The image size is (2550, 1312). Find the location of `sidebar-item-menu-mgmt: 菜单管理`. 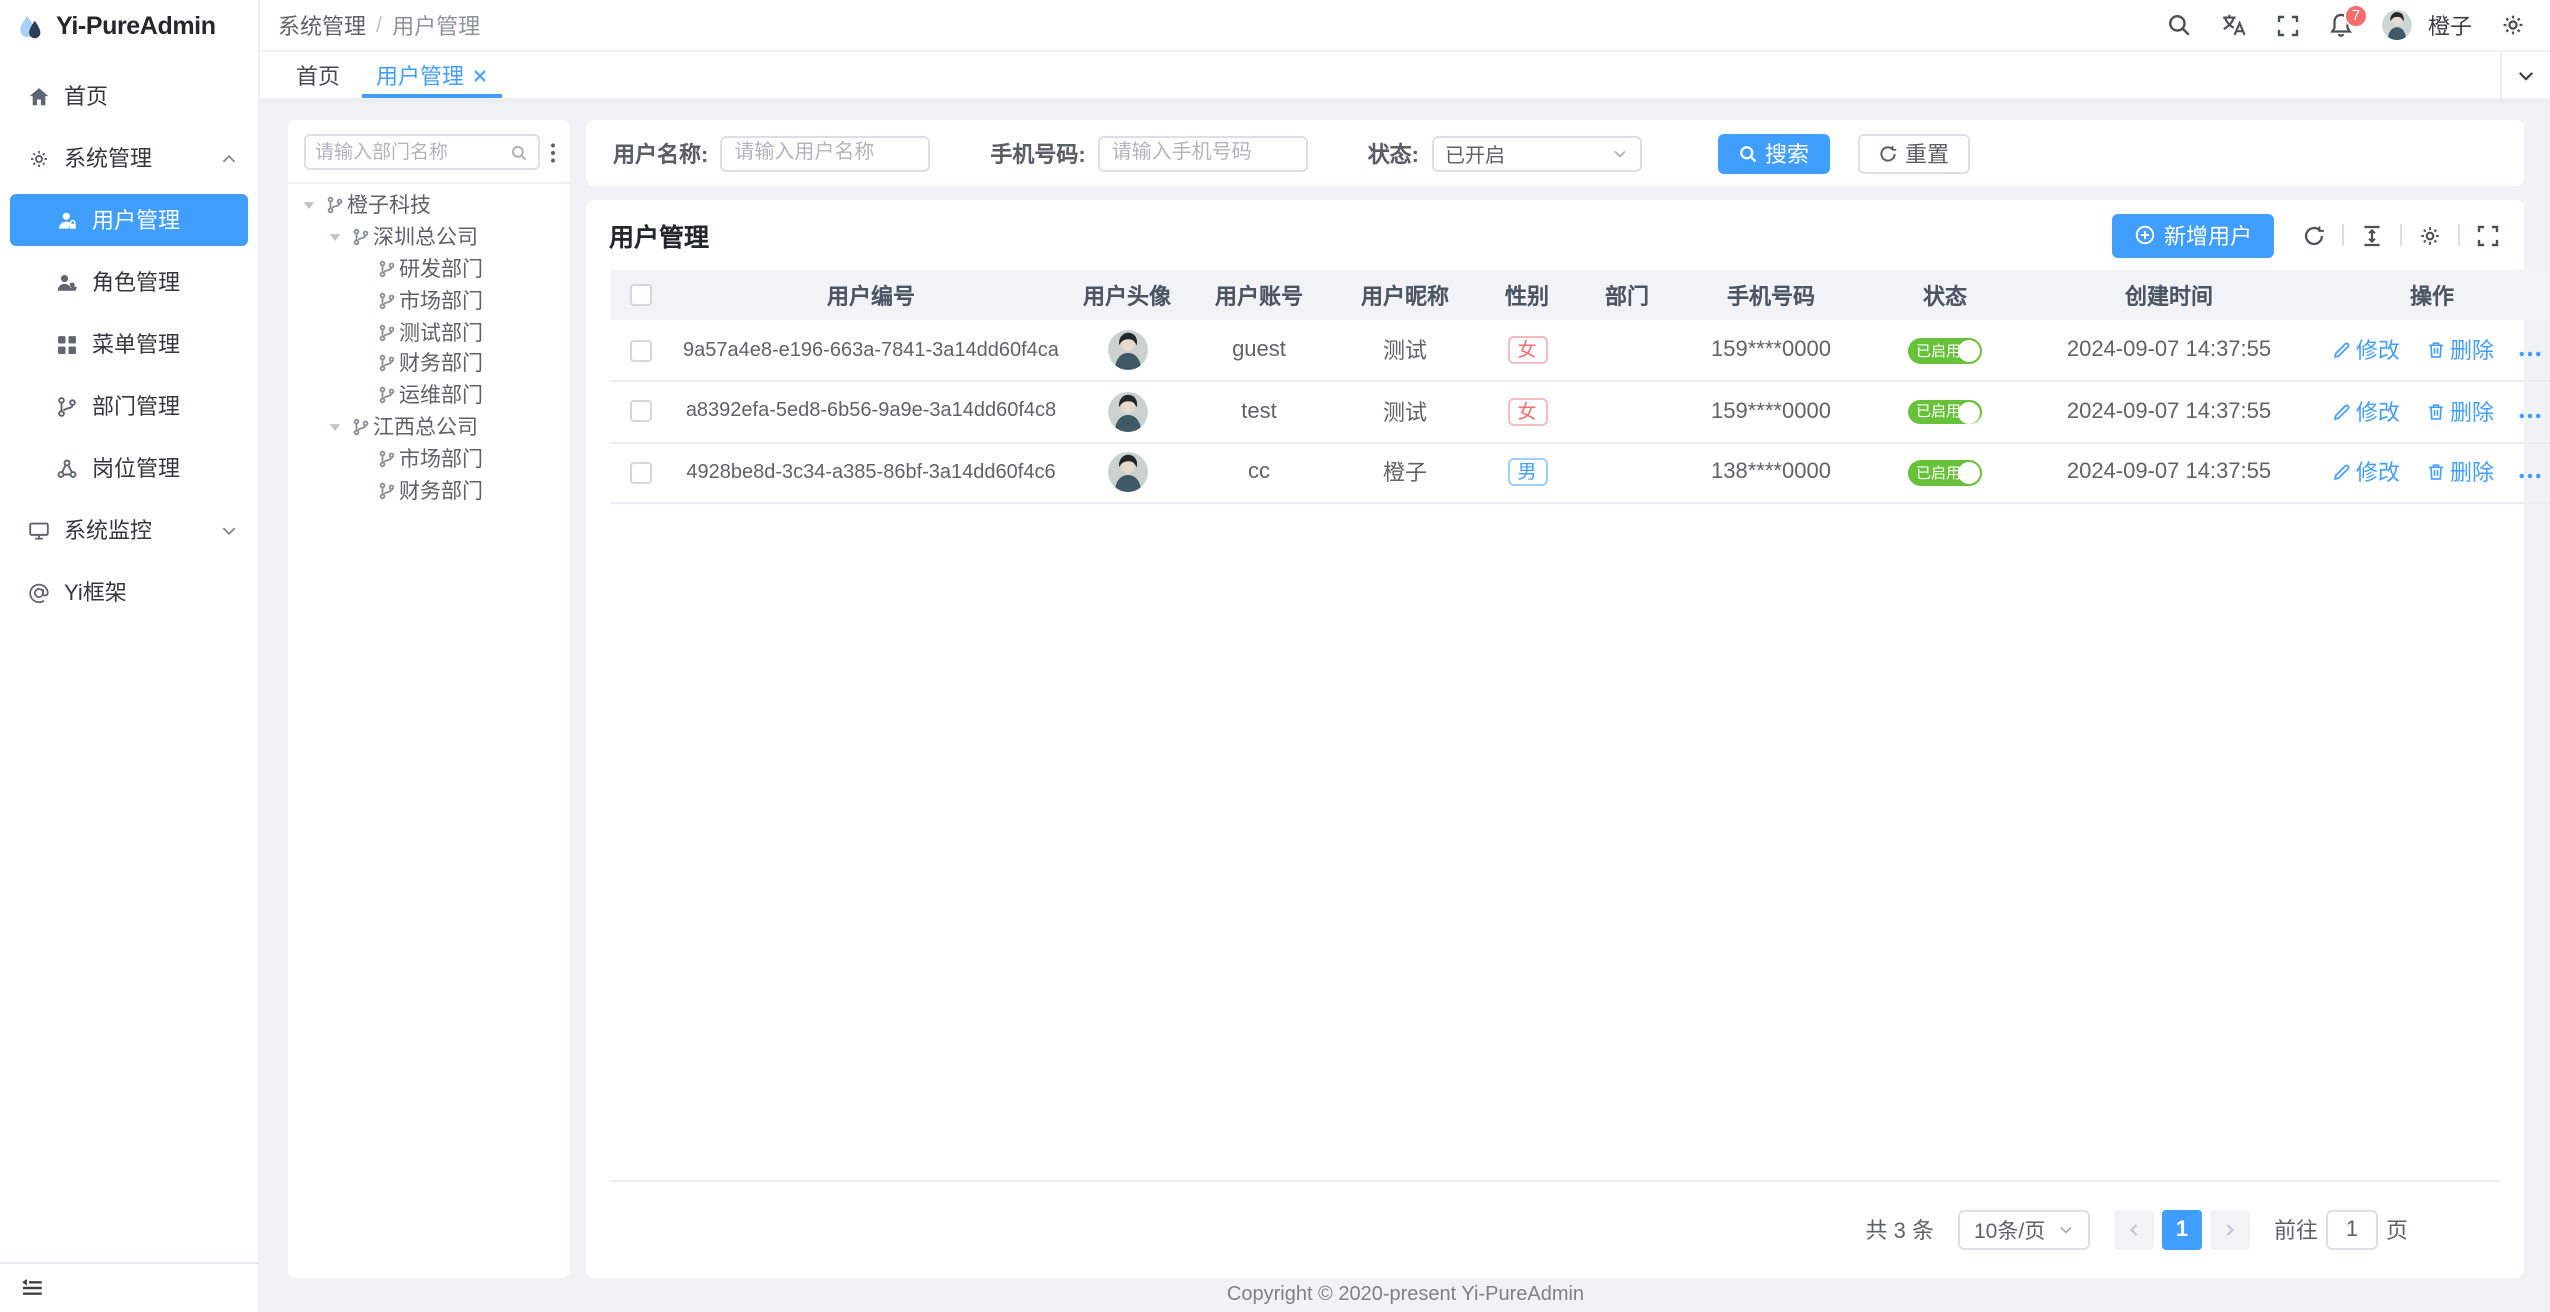

sidebar-item-menu-mgmt: 菜单管理 is located at coordinates (129, 344).